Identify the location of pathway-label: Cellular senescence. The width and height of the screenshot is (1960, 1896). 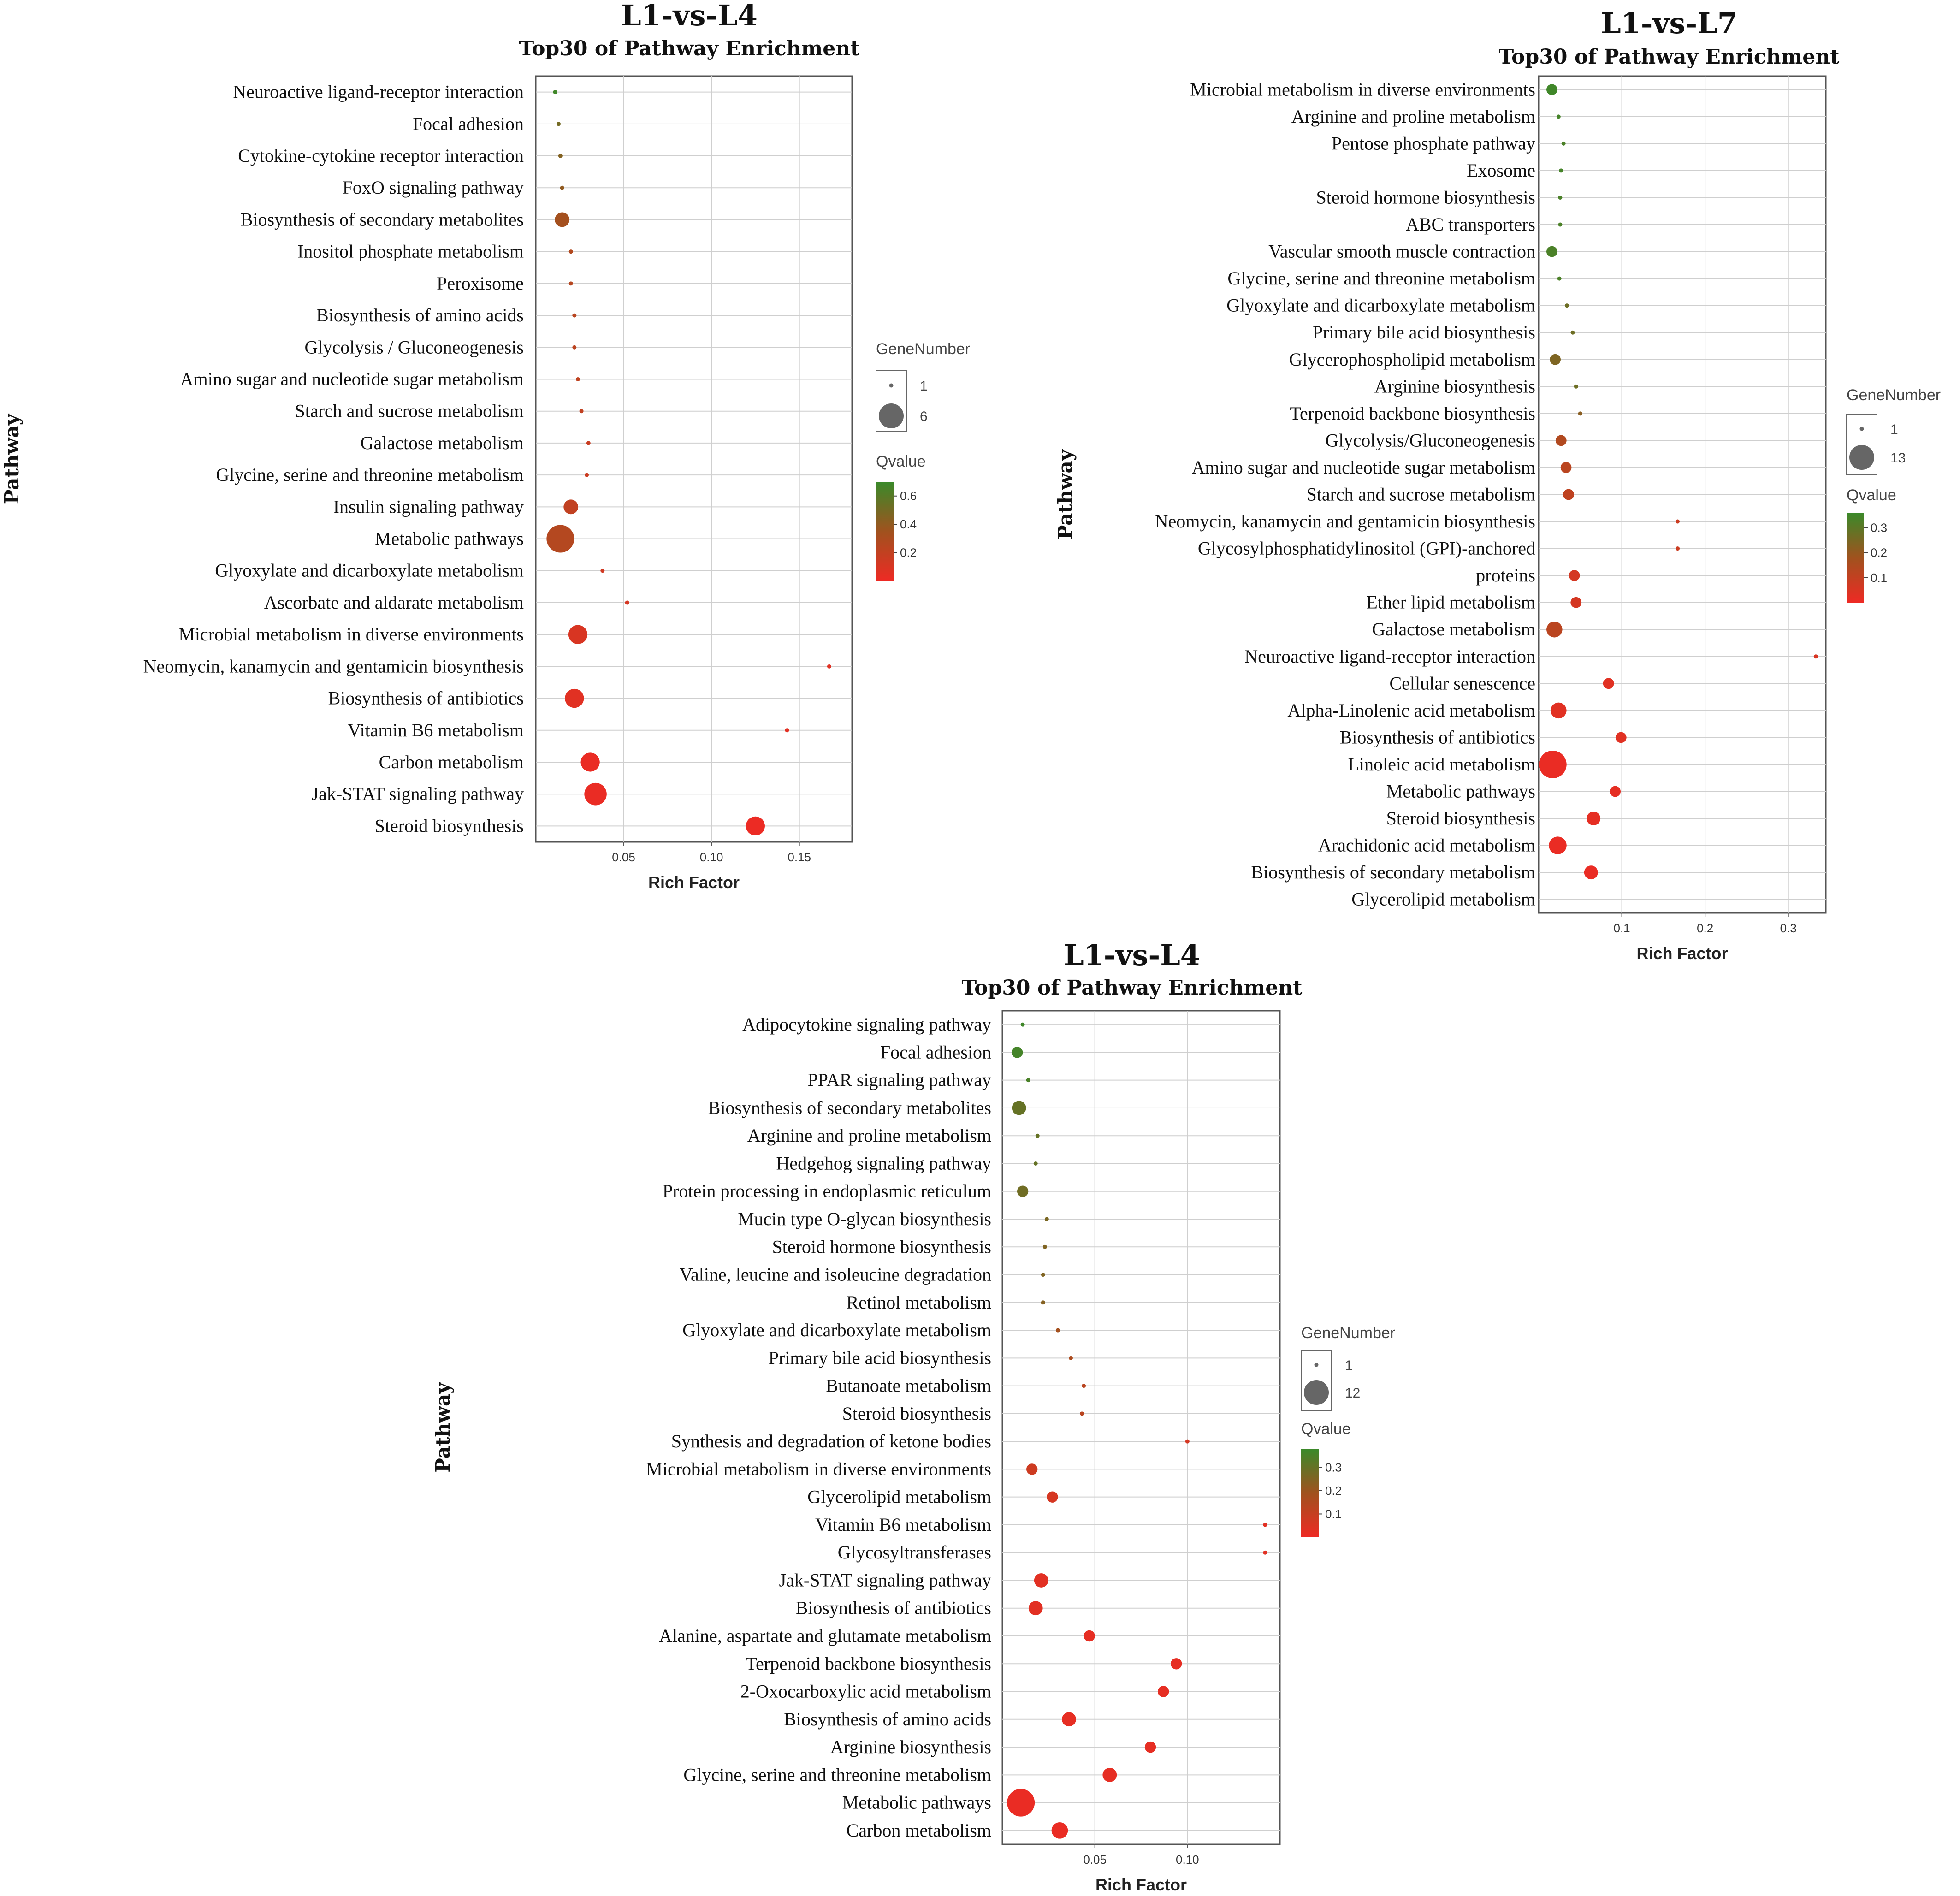
(1462, 683).